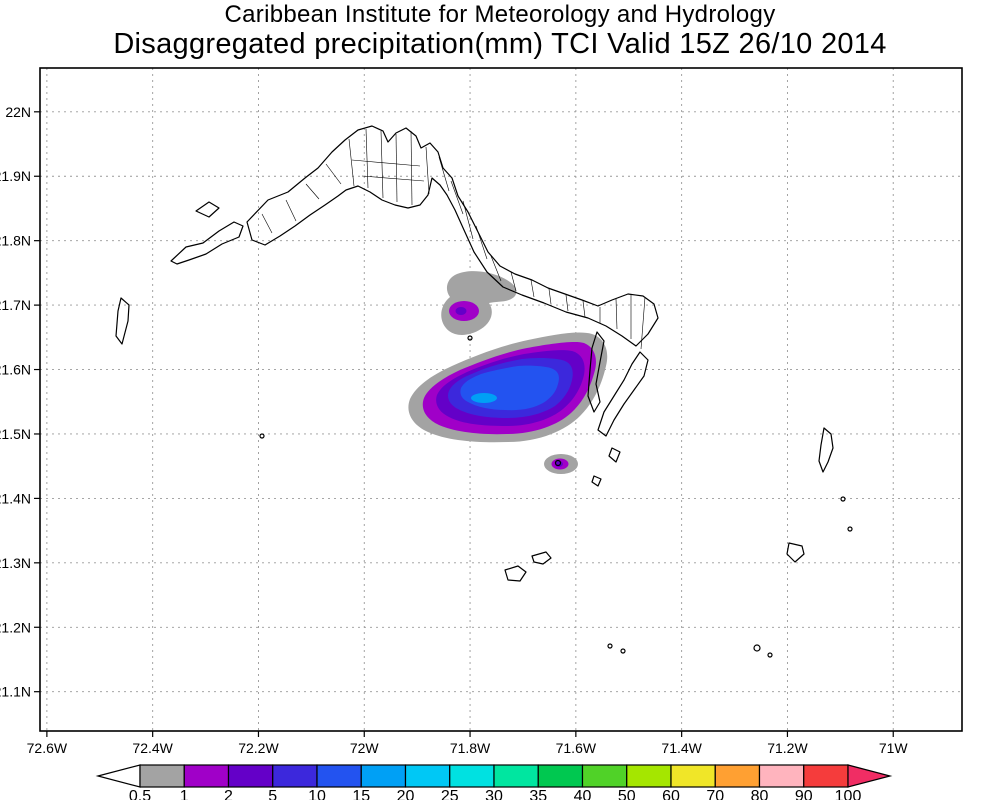 This screenshot has height=800, width=1000. What do you see at coordinates (47, 748) in the screenshot?
I see `x-tick-label: 72.6W` at bounding box center [47, 748].